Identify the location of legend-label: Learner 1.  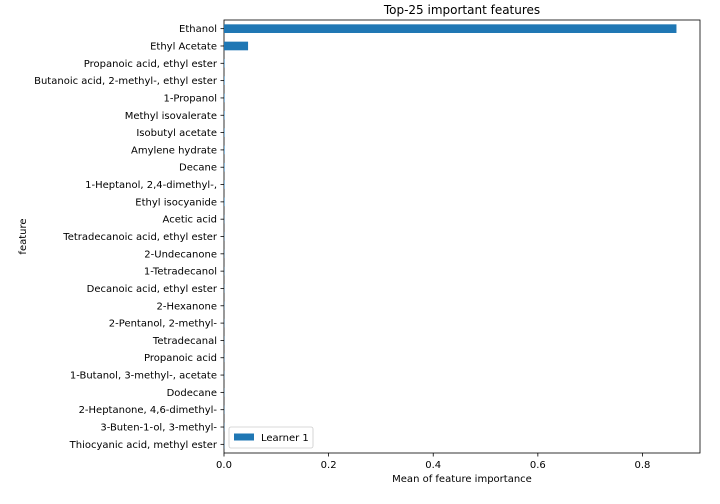
(285, 438).